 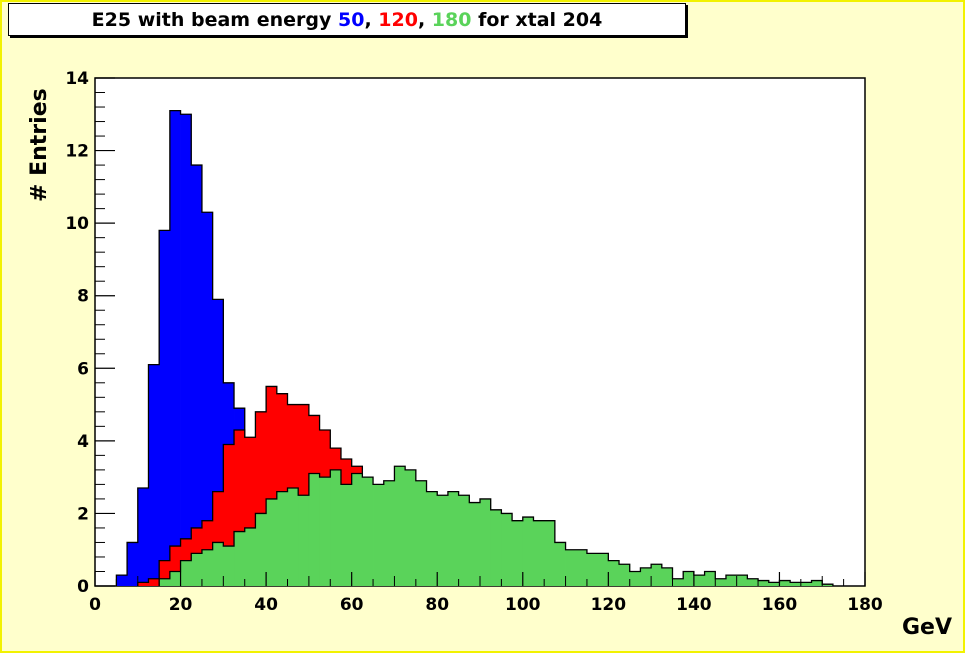 I want to click on y-tick-label: 2, so click(x=83, y=514).